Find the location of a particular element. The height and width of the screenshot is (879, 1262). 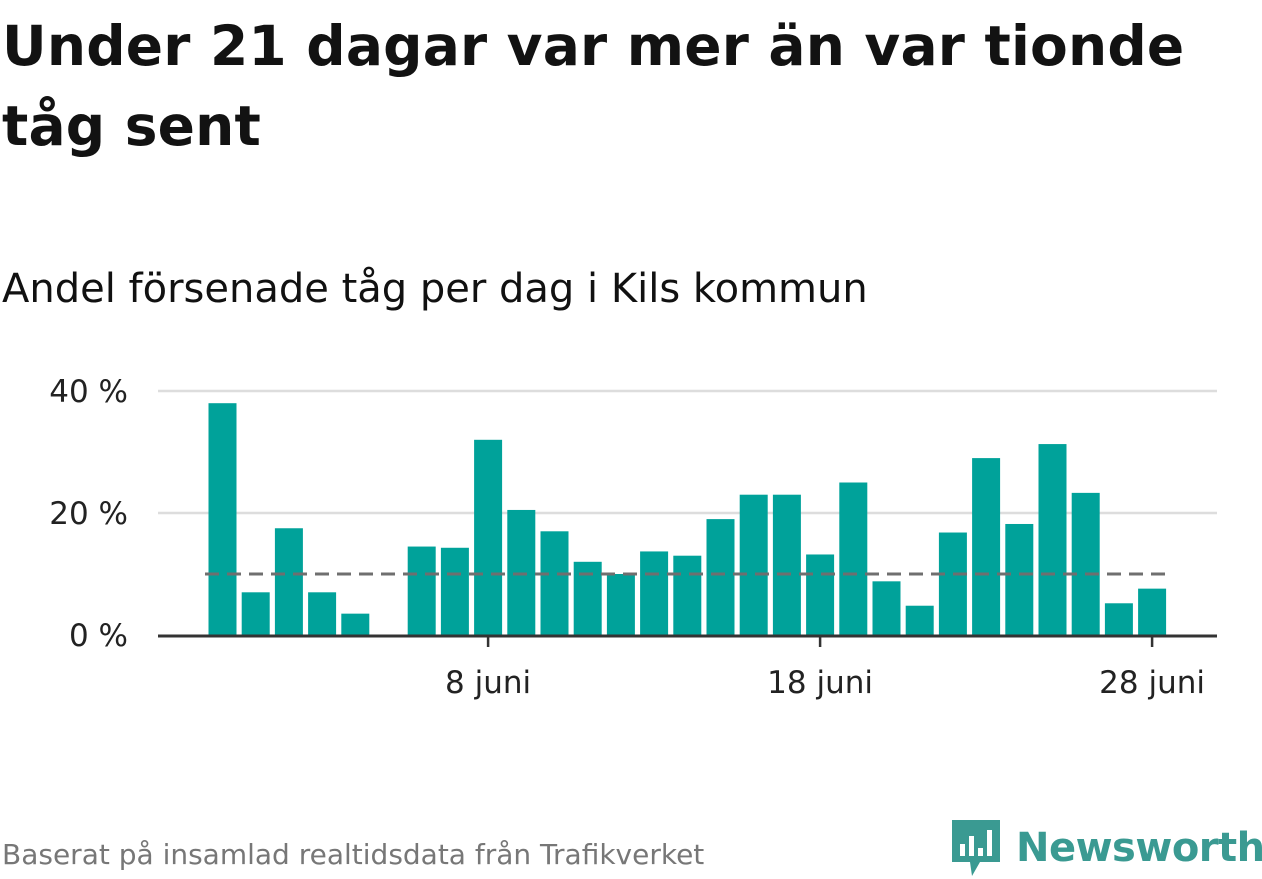

y-axis-ticks: 0 % 20 % 40 % is located at coordinates (88, 514).